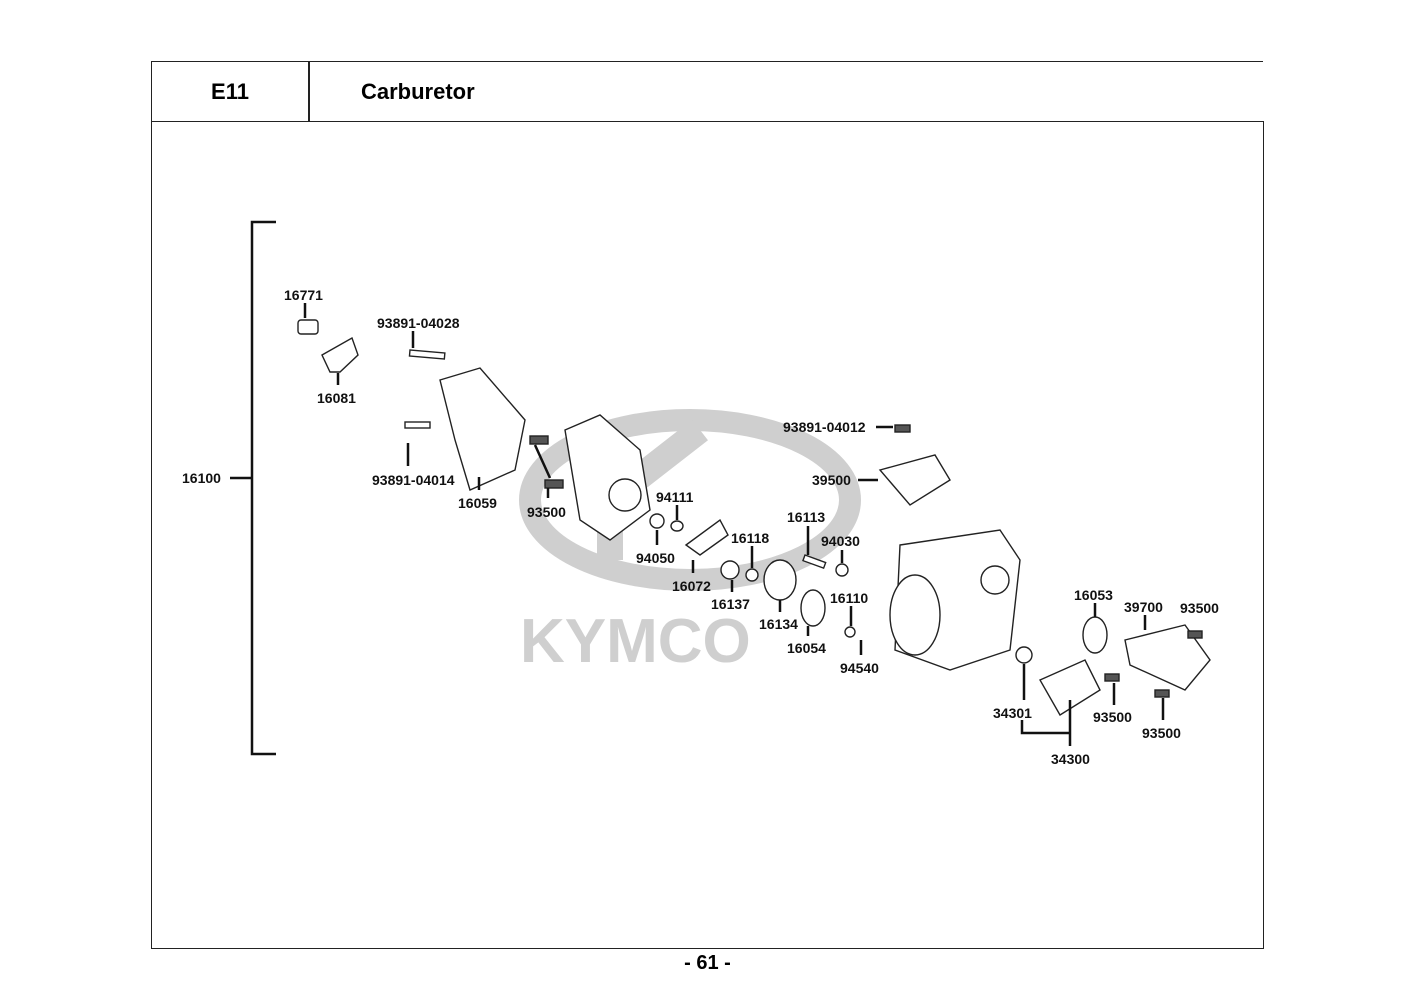  I want to click on part-label: 34301, so click(1012, 713).